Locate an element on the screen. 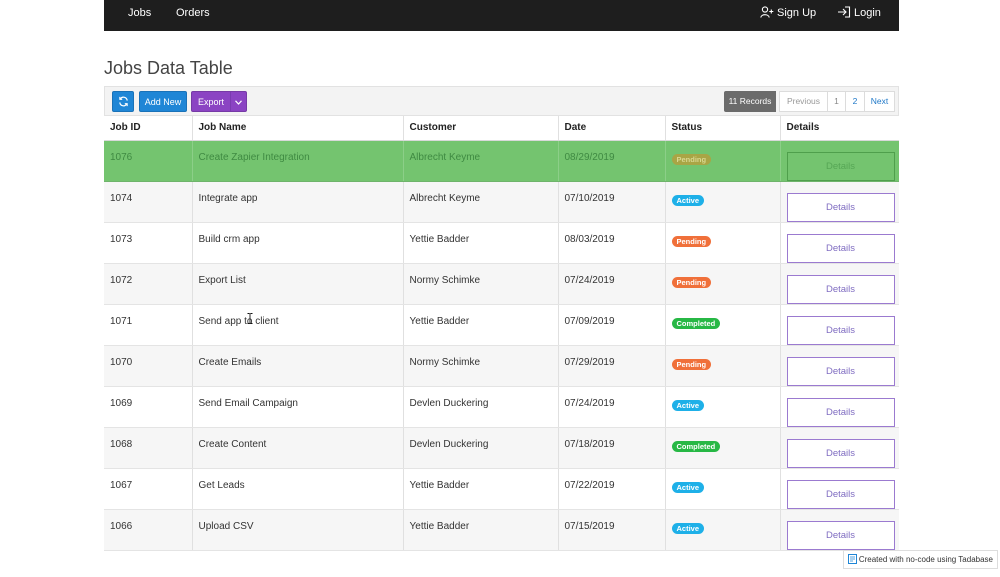  cell-job-name: Create Content is located at coordinates (298, 448).